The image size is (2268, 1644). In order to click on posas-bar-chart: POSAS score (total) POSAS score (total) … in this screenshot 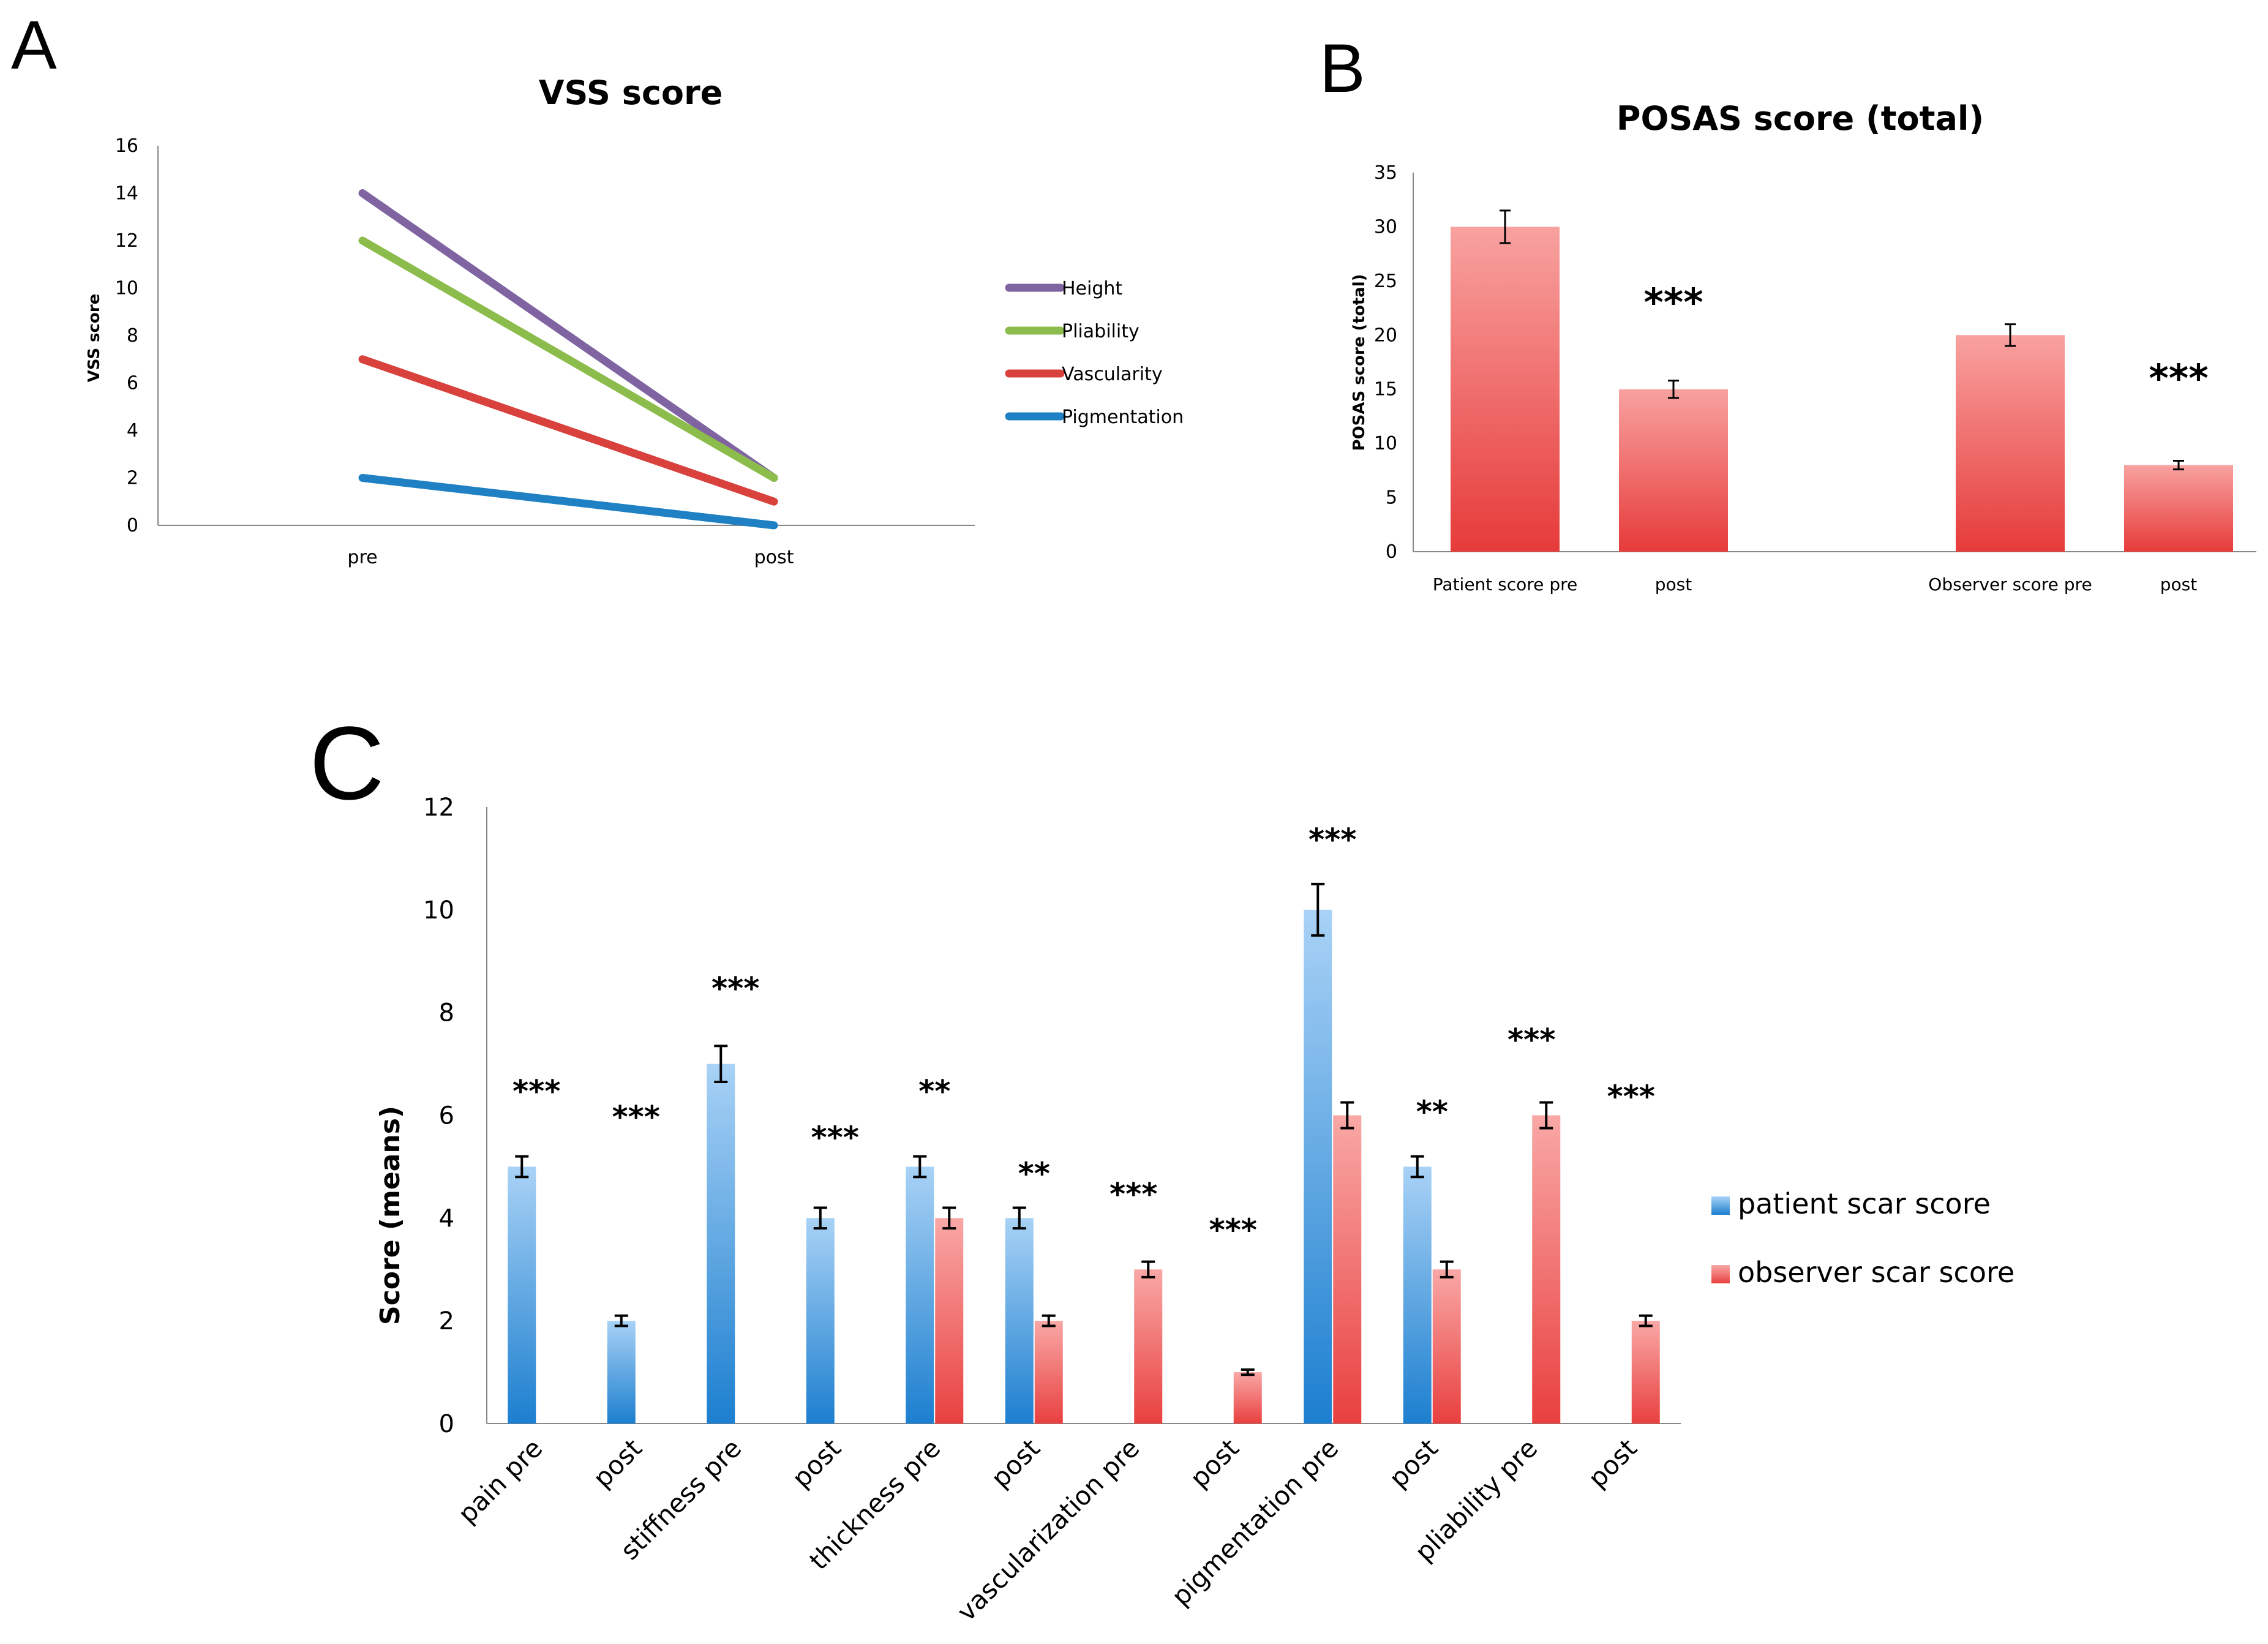, I will do `click(1803, 347)`.